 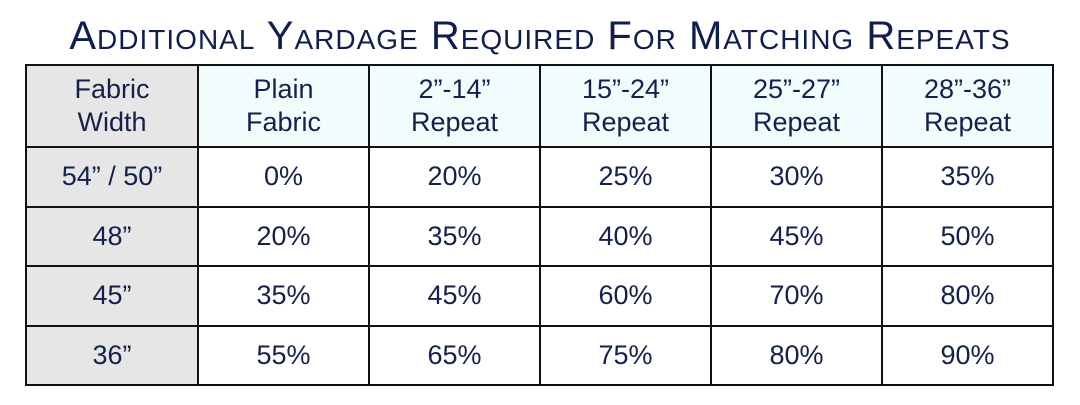 What do you see at coordinates (967, 89) in the screenshot?
I see `column-header-line: 28”-36”` at bounding box center [967, 89].